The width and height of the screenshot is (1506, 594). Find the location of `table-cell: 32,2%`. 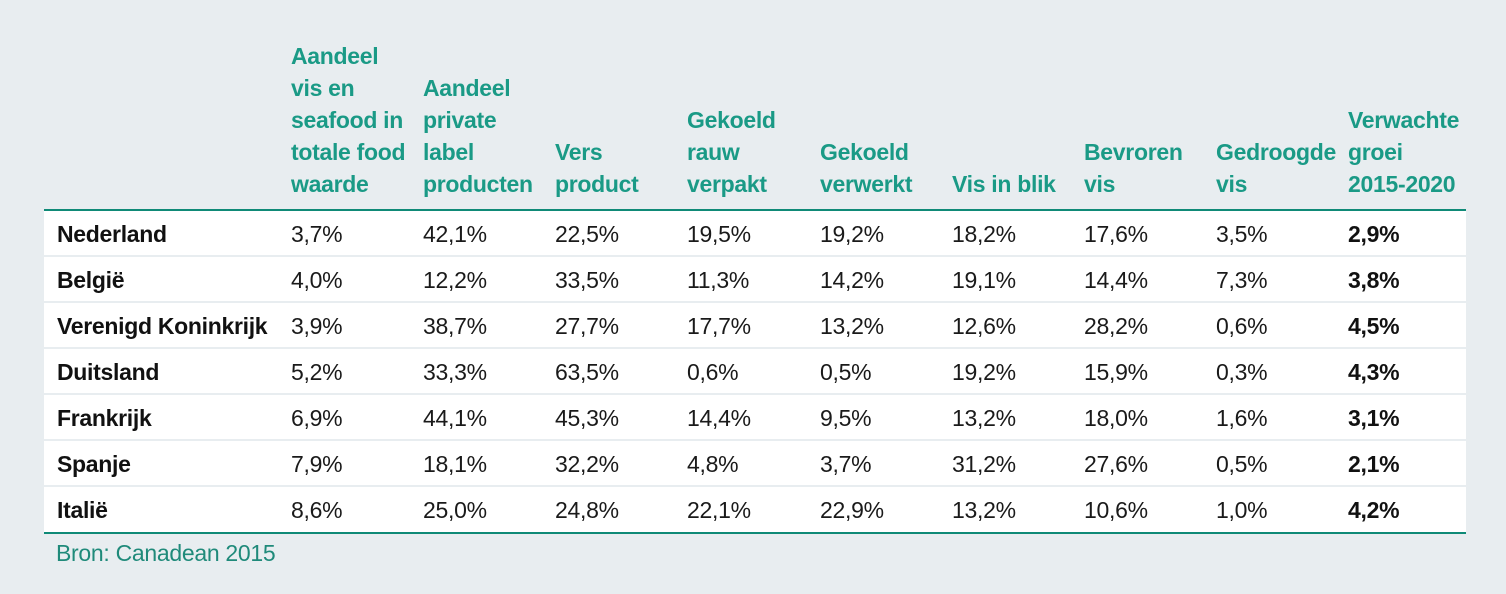

table-cell: 32,2% is located at coordinates (587, 464).